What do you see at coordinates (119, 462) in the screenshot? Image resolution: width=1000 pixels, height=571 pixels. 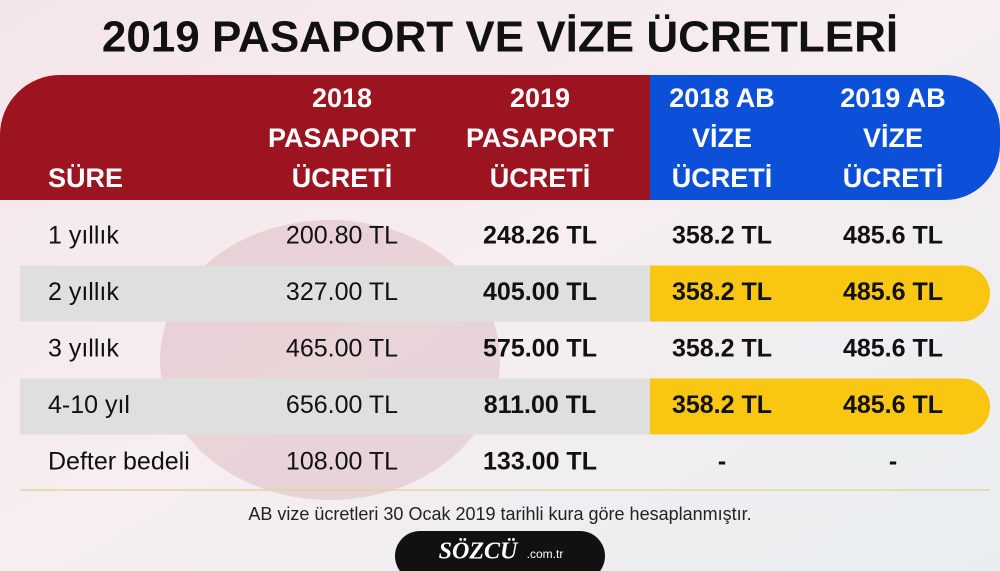 I see `row-label: Defter bedeli` at bounding box center [119, 462].